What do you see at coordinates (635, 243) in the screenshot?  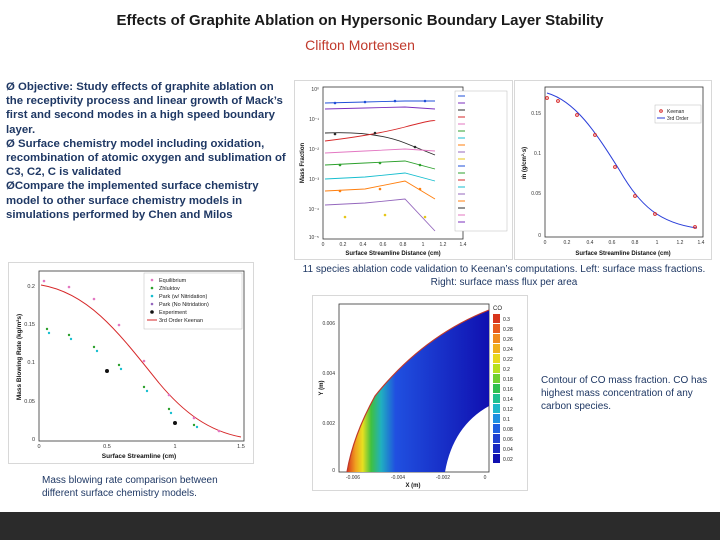 I see `flux-xtick: 0.8` at bounding box center [635, 243].